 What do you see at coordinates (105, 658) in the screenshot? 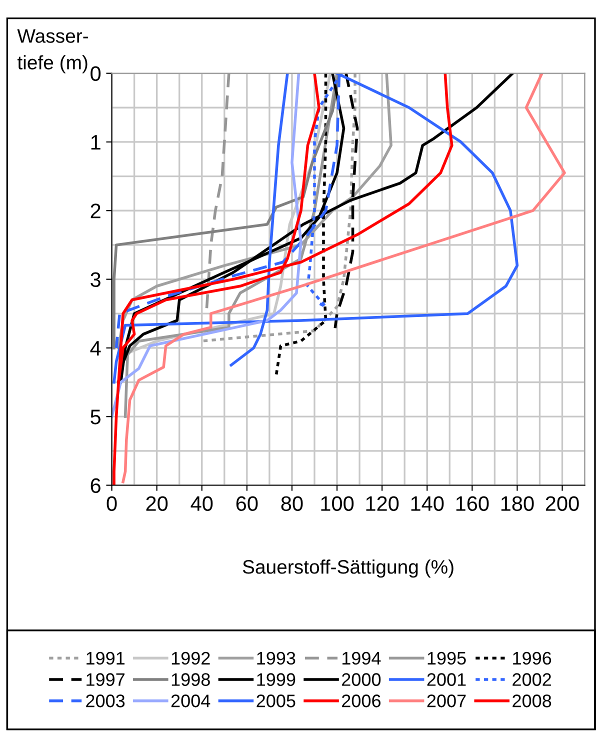
I see `legend-label: 1991` at bounding box center [105, 658].